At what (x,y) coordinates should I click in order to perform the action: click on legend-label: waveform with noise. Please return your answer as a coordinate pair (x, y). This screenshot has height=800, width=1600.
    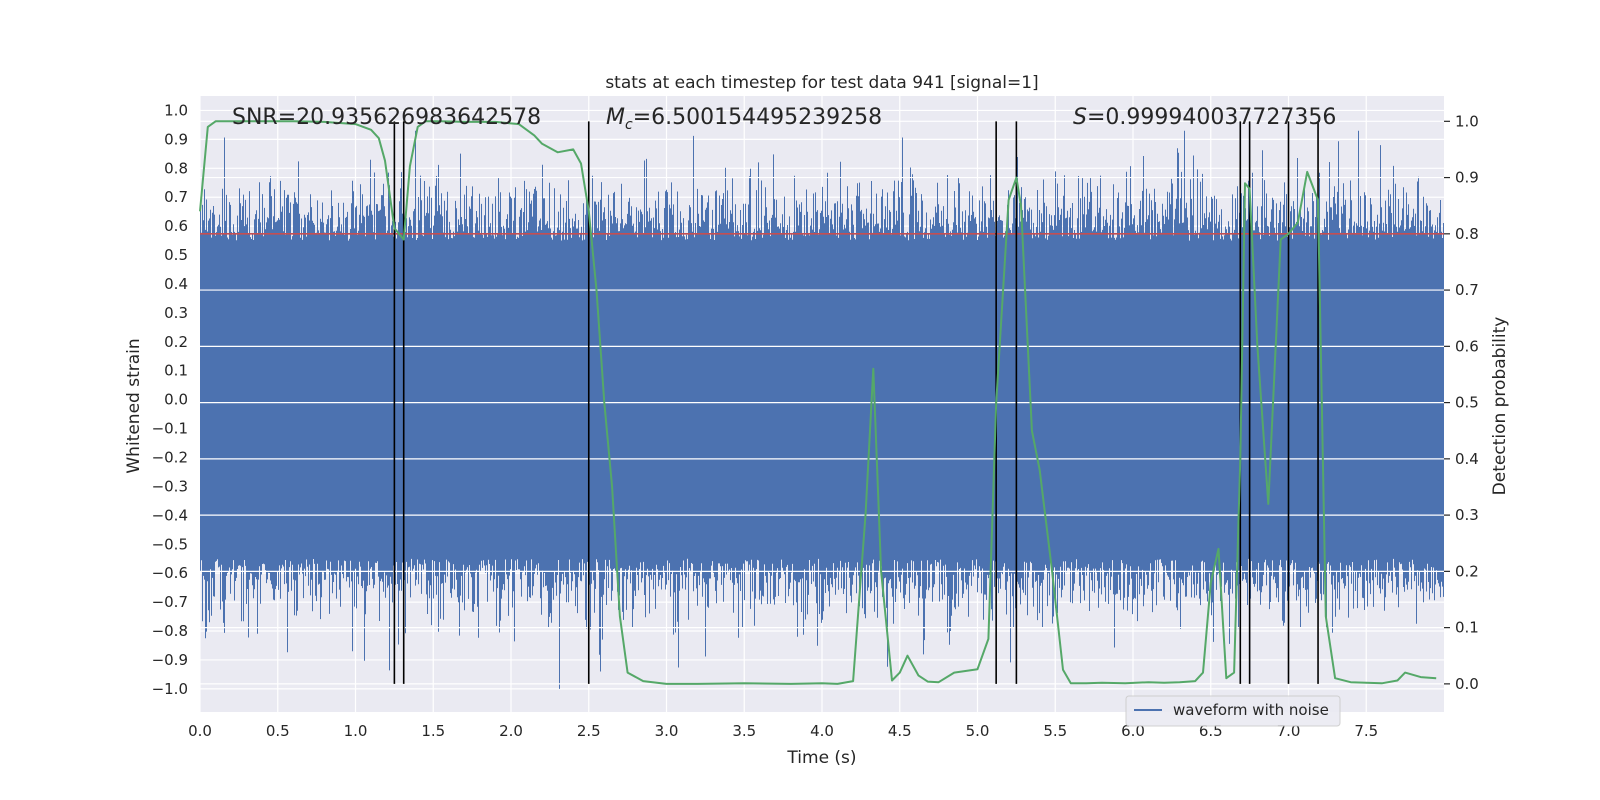
    Looking at the image, I should click on (1251, 710).